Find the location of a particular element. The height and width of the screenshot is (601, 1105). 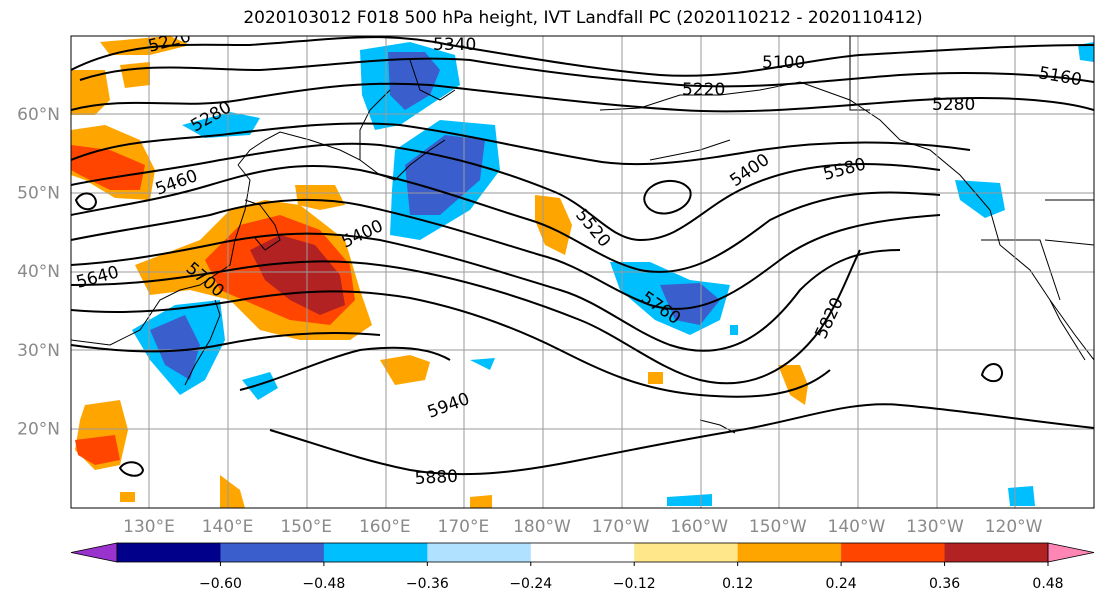

lat-label: 30°N is located at coordinates (38, 351).